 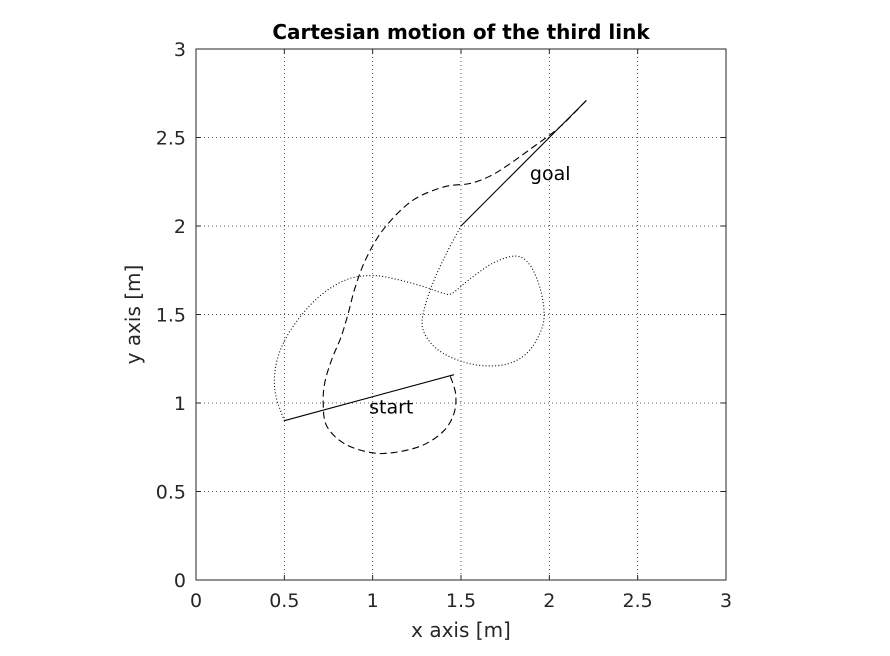 What do you see at coordinates (284, 601) in the screenshot?
I see `x-tick-label: 0.5` at bounding box center [284, 601].